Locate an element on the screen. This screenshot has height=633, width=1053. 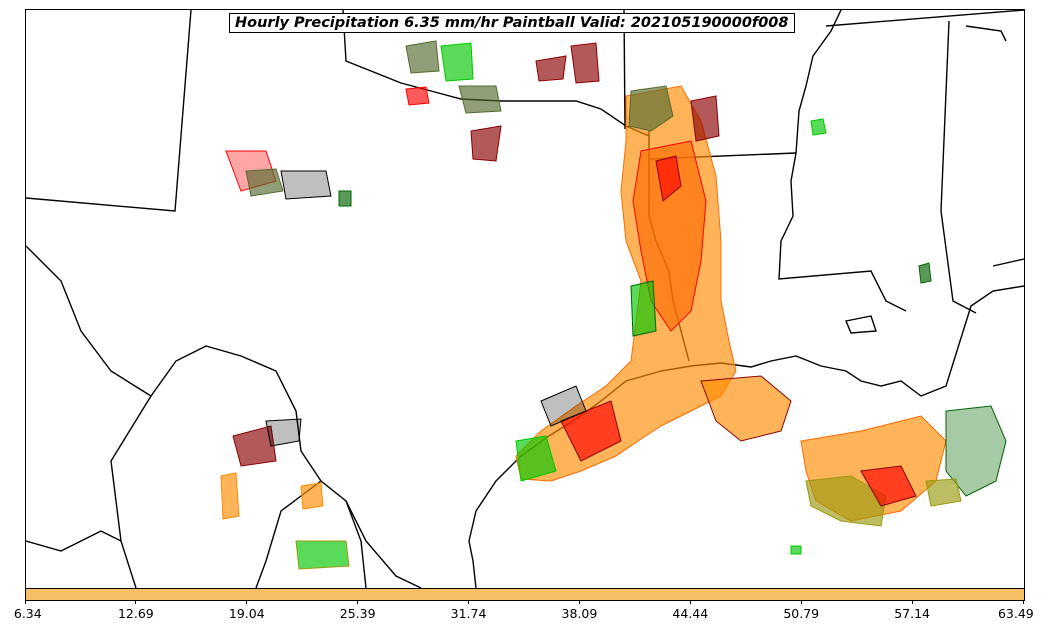
colorbar-tick-label: 38.09 is located at coordinates (579, 613).